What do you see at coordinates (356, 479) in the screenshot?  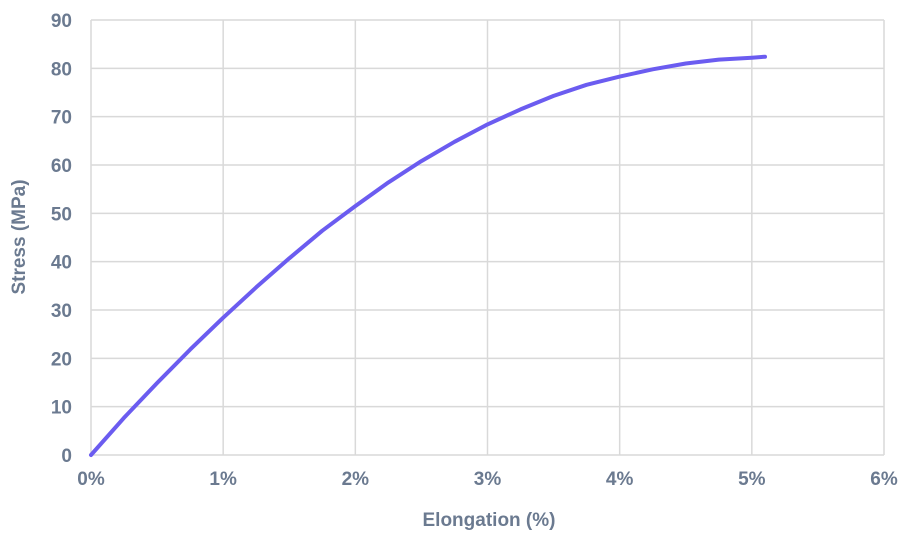 I see `x-tick-label: 2%` at bounding box center [356, 479].